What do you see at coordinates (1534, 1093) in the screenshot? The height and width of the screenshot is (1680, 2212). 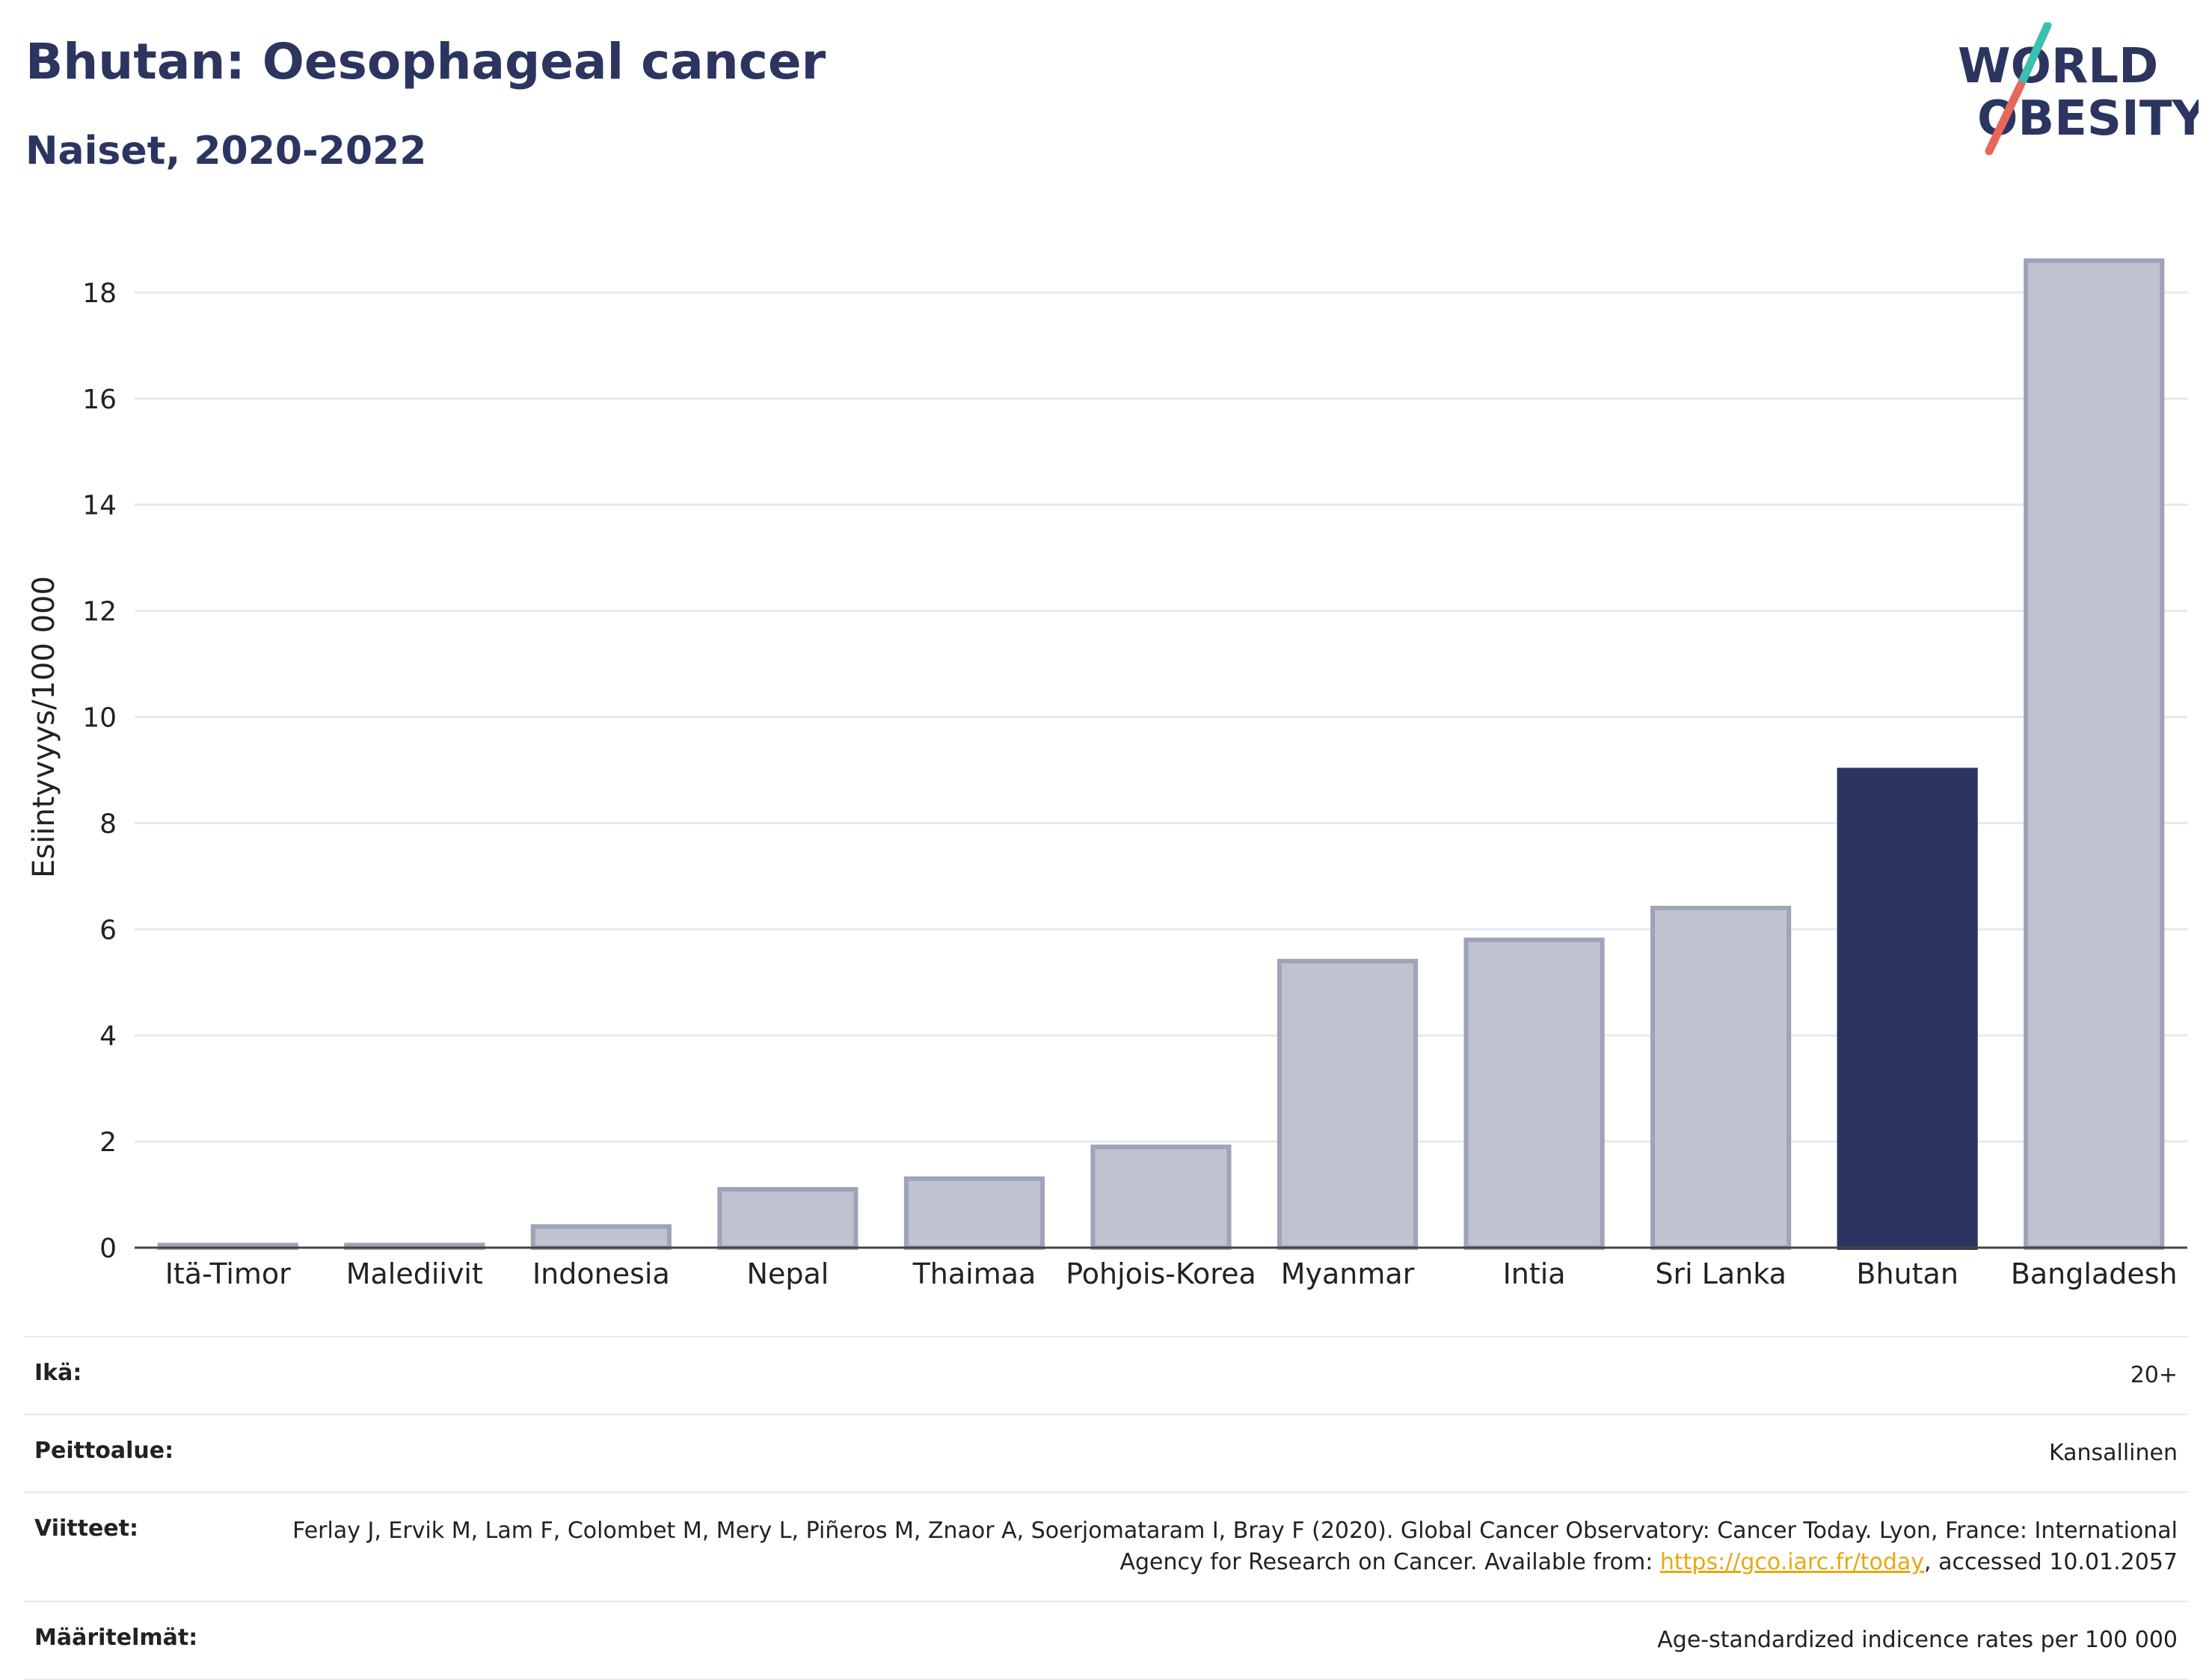 I see `bar-intia` at bounding box center [1534, 1093].